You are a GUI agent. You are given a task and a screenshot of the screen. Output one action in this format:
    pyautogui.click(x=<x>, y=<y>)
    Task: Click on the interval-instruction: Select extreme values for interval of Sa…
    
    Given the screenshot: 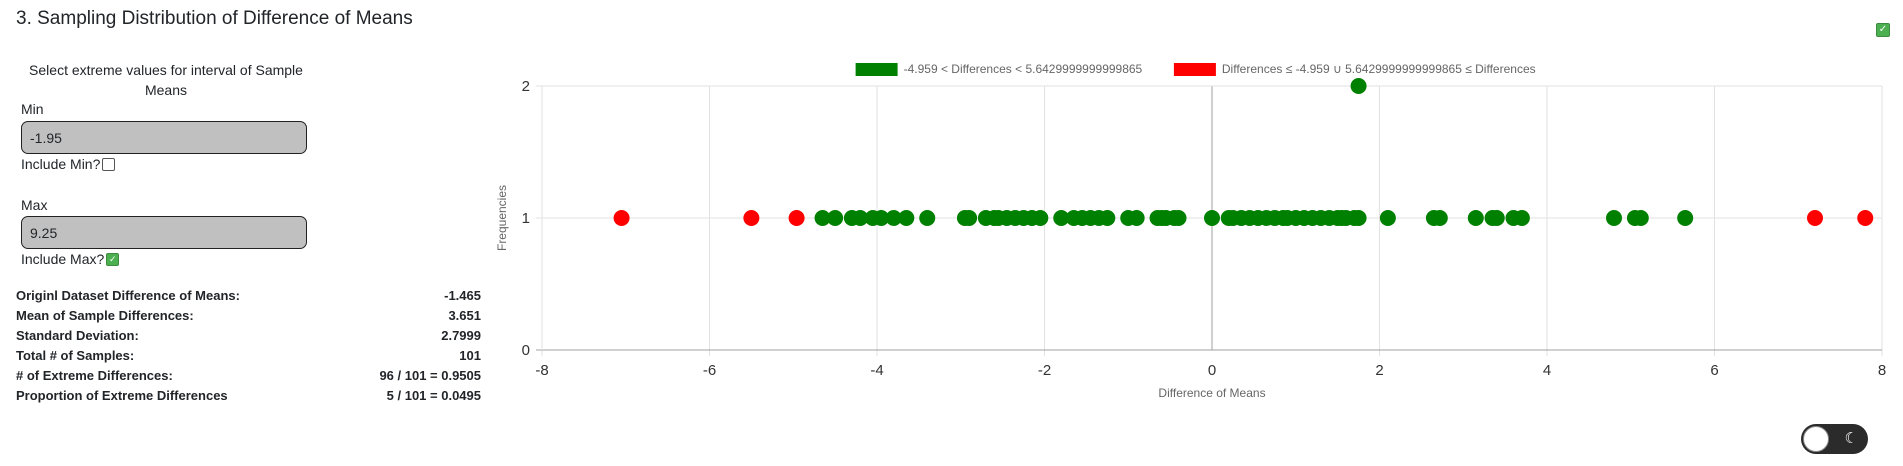 What is the action you would take?
    pyautogui.click(x=166, y=80)
    